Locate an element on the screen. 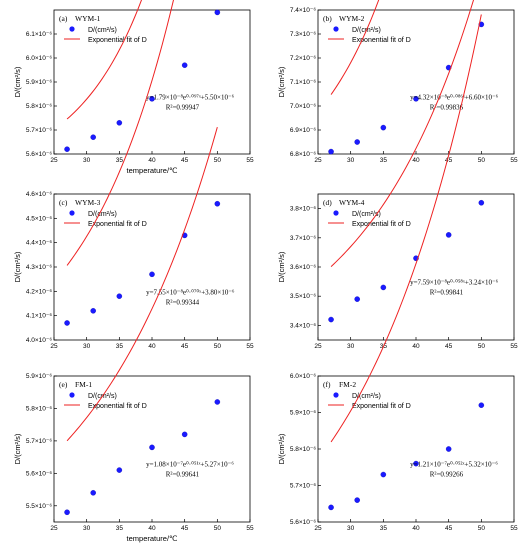 The height and width of the screenshot is (550, 532). y-tick-label: 4.1×10⁻⁶ is located at coordinates (39, 316).